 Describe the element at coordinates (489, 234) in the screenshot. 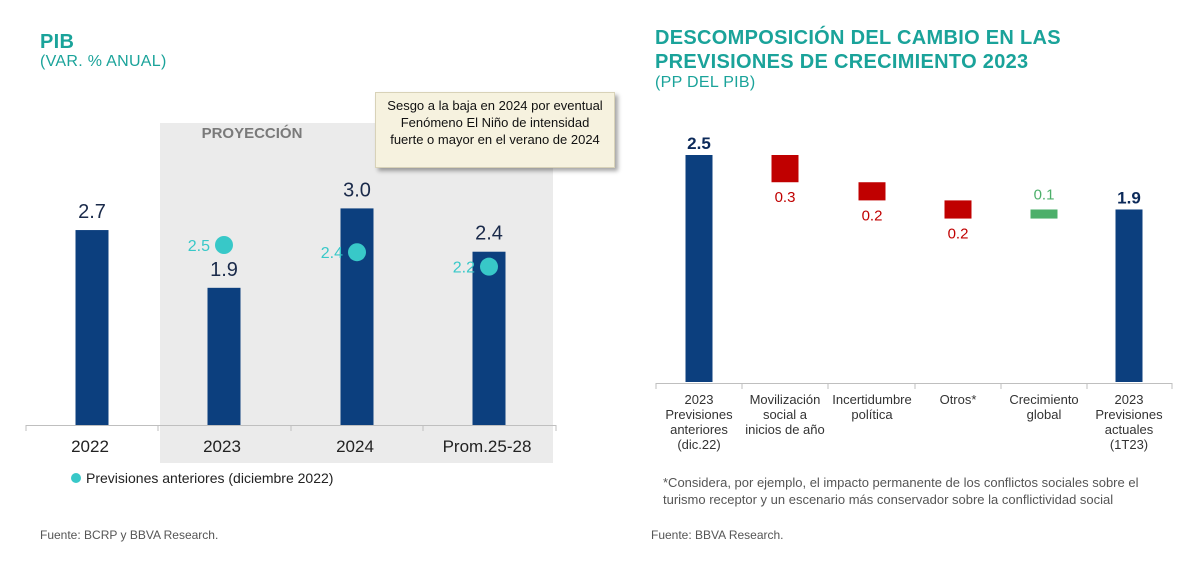

I see `gdp-bar-value-label: 2.4` at that location.